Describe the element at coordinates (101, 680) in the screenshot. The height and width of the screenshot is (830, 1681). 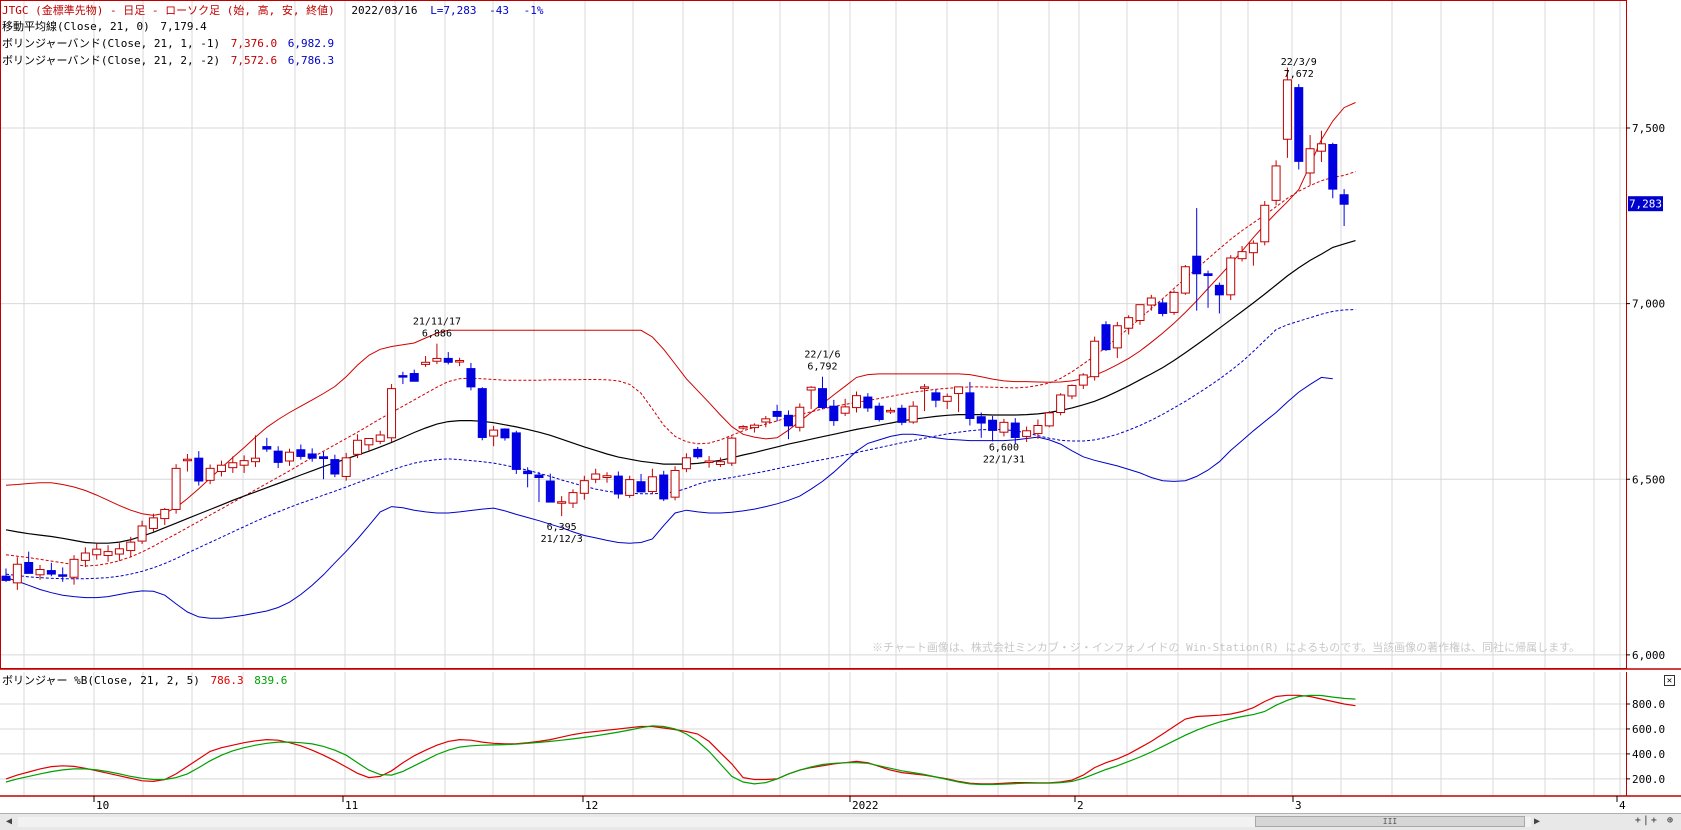
I see `pctb-label: ボリンジャー %B(Close, 21, 2, 5)` at that location.